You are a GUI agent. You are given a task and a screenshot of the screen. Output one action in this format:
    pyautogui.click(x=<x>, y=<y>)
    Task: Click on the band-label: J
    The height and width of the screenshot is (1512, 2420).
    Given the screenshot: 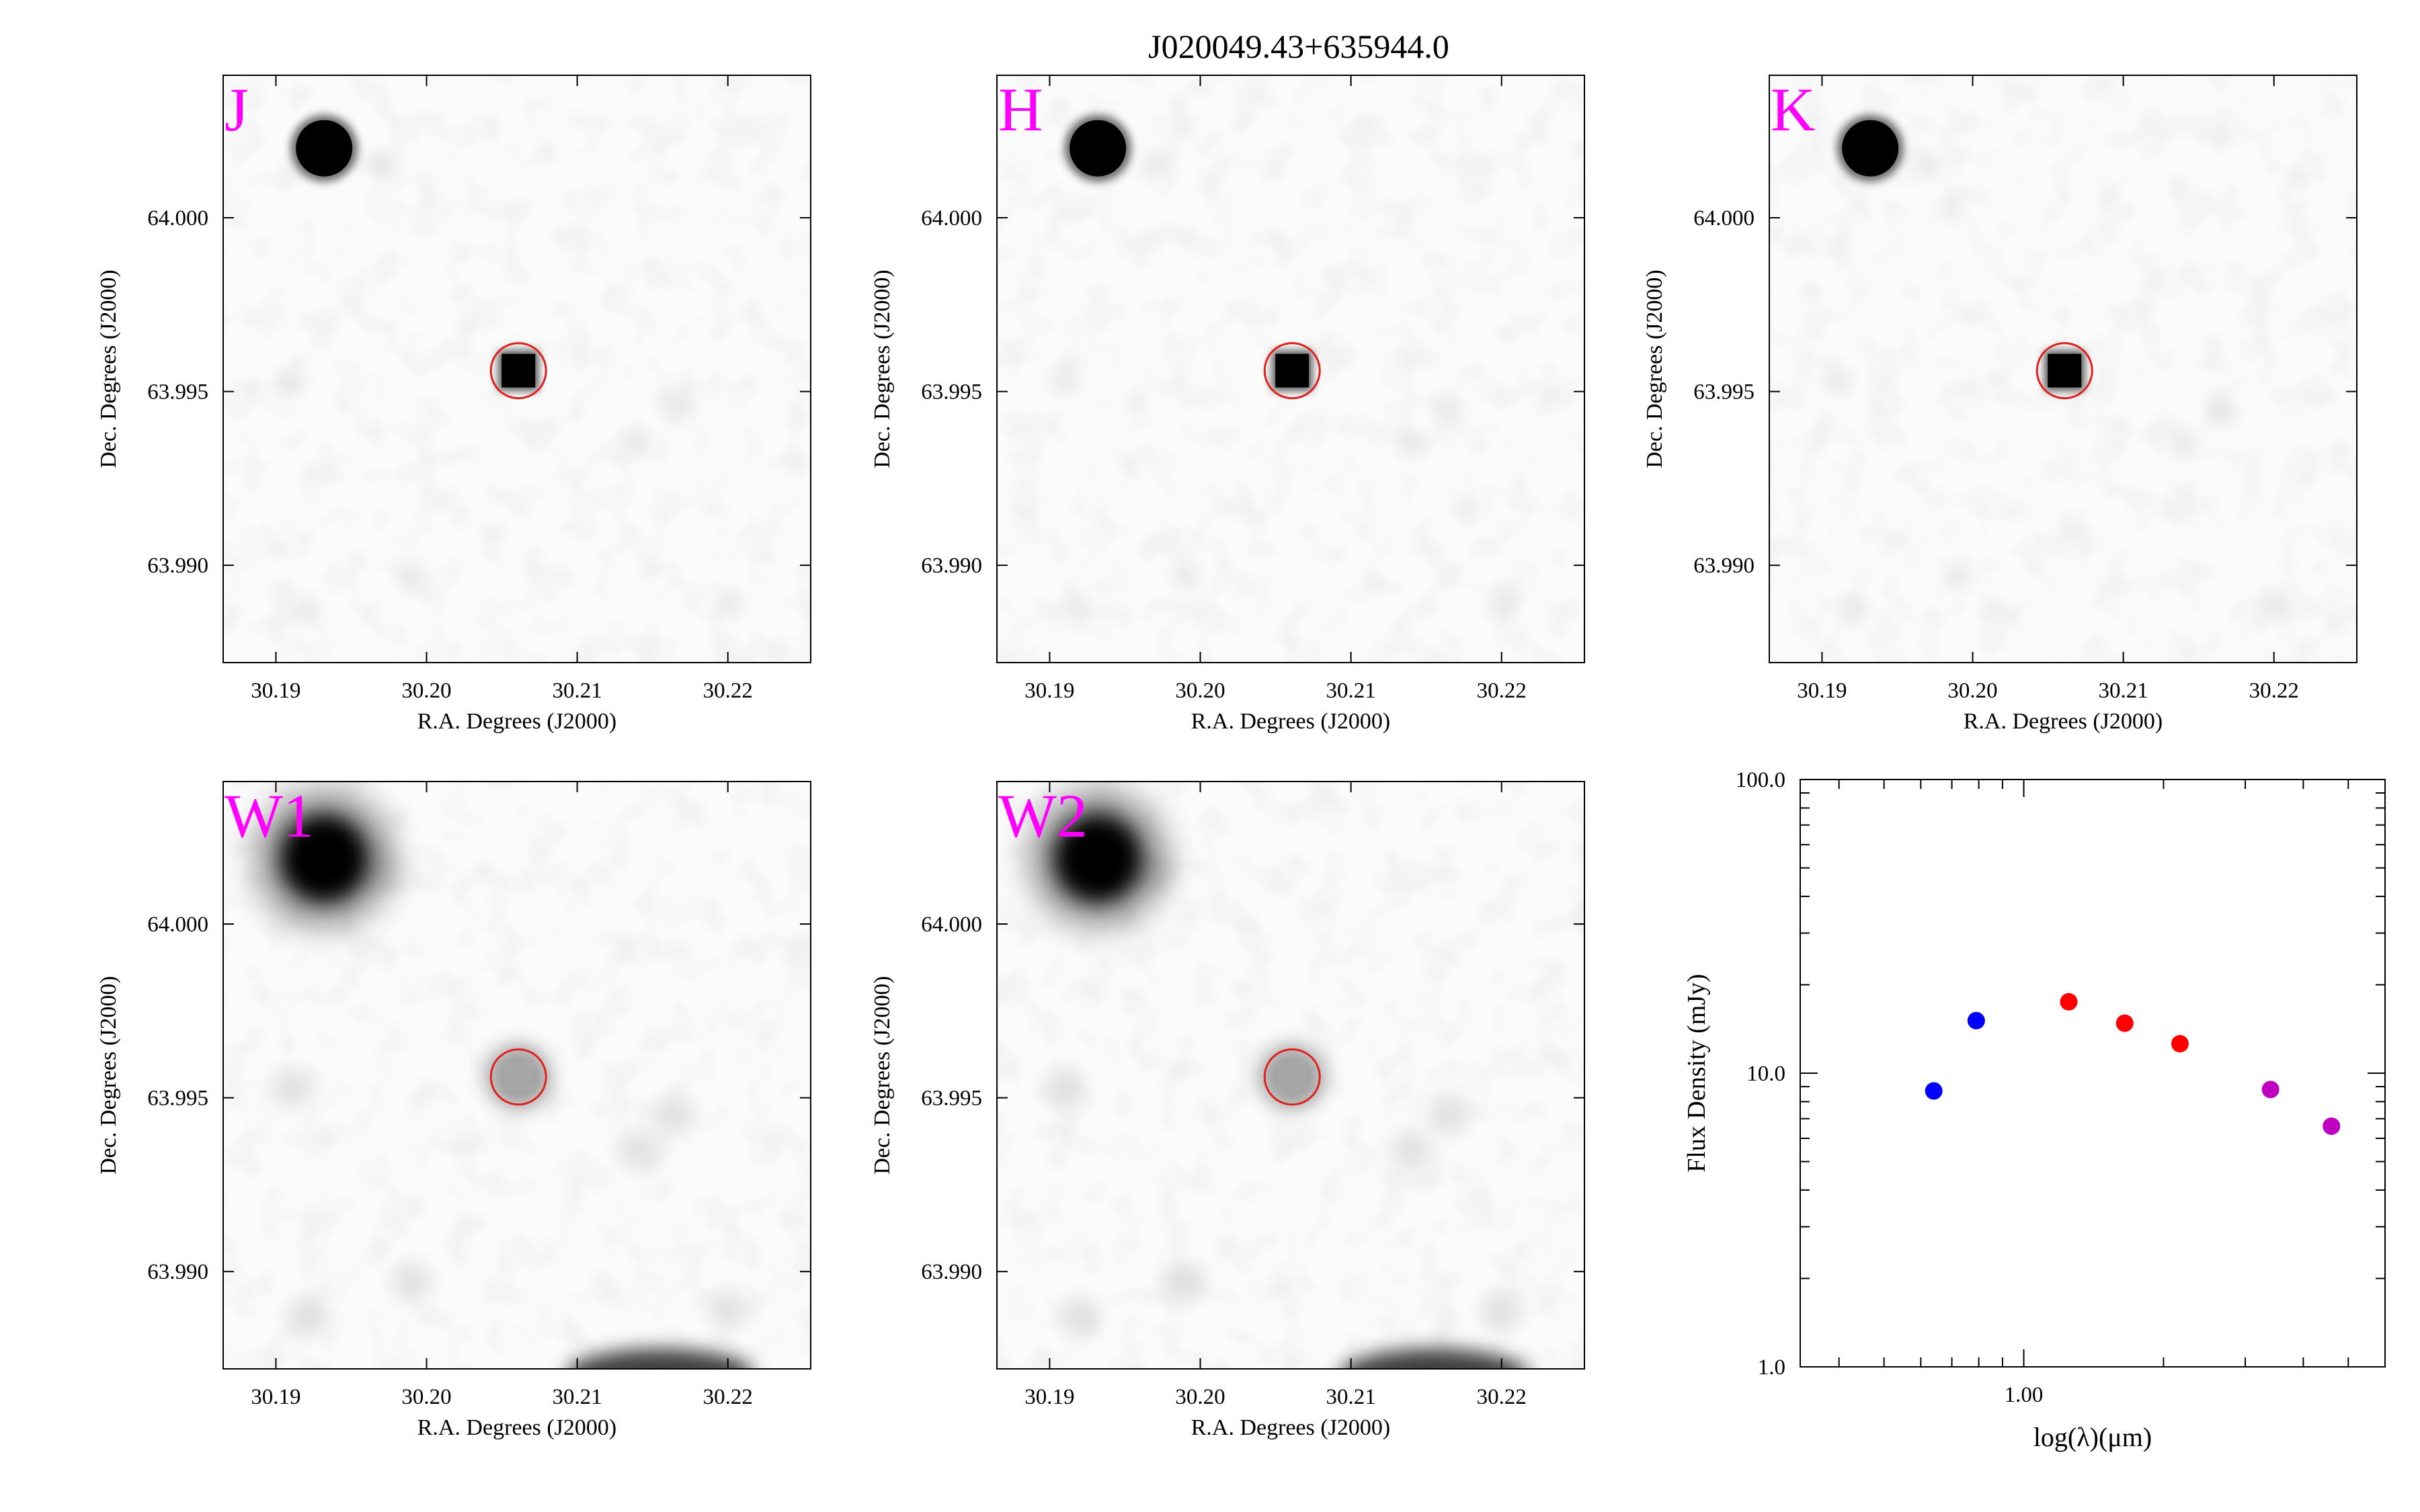 What is the action you would take?
    pyautogui.click(x=237, y=110)
    